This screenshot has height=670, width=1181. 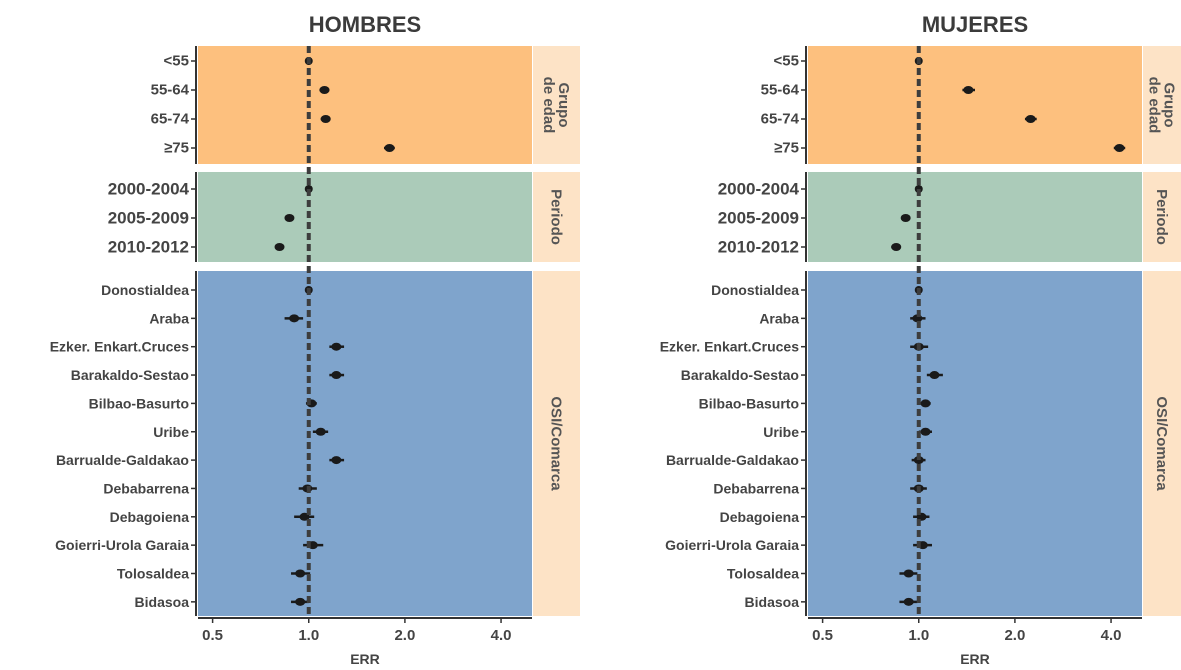 What do you see at coordinates (975, 24) in the screenshot?
I see `panel-title: MUJERES` at bounding box center [975, 24].